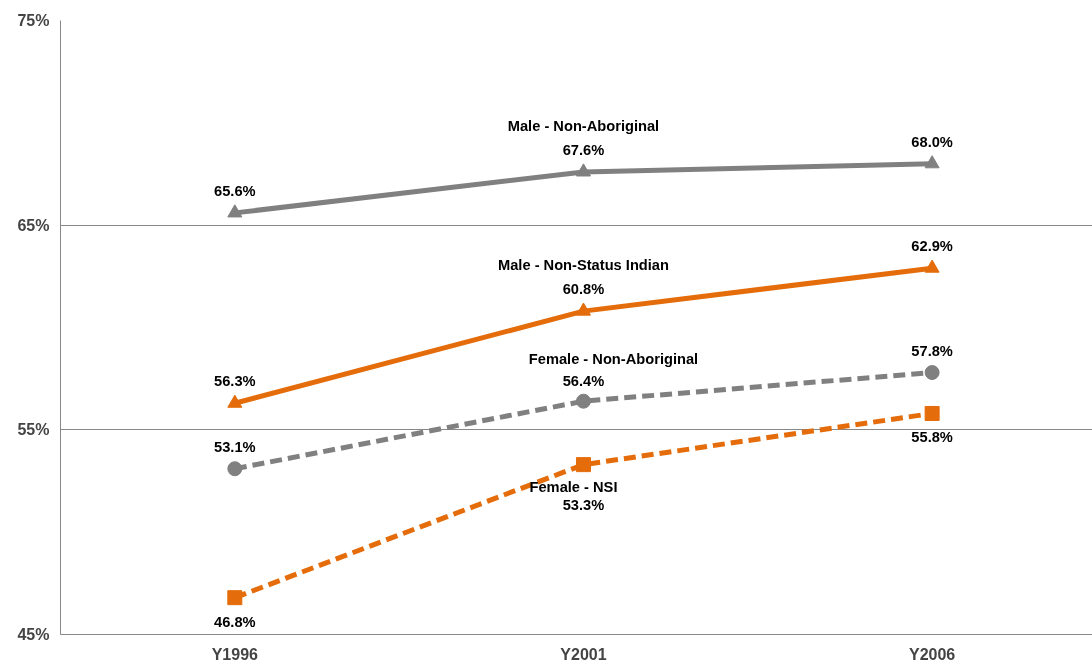 This screenshot has height=668, width=1092. I want to click on data-label: 53.3%, so click(583, 504).